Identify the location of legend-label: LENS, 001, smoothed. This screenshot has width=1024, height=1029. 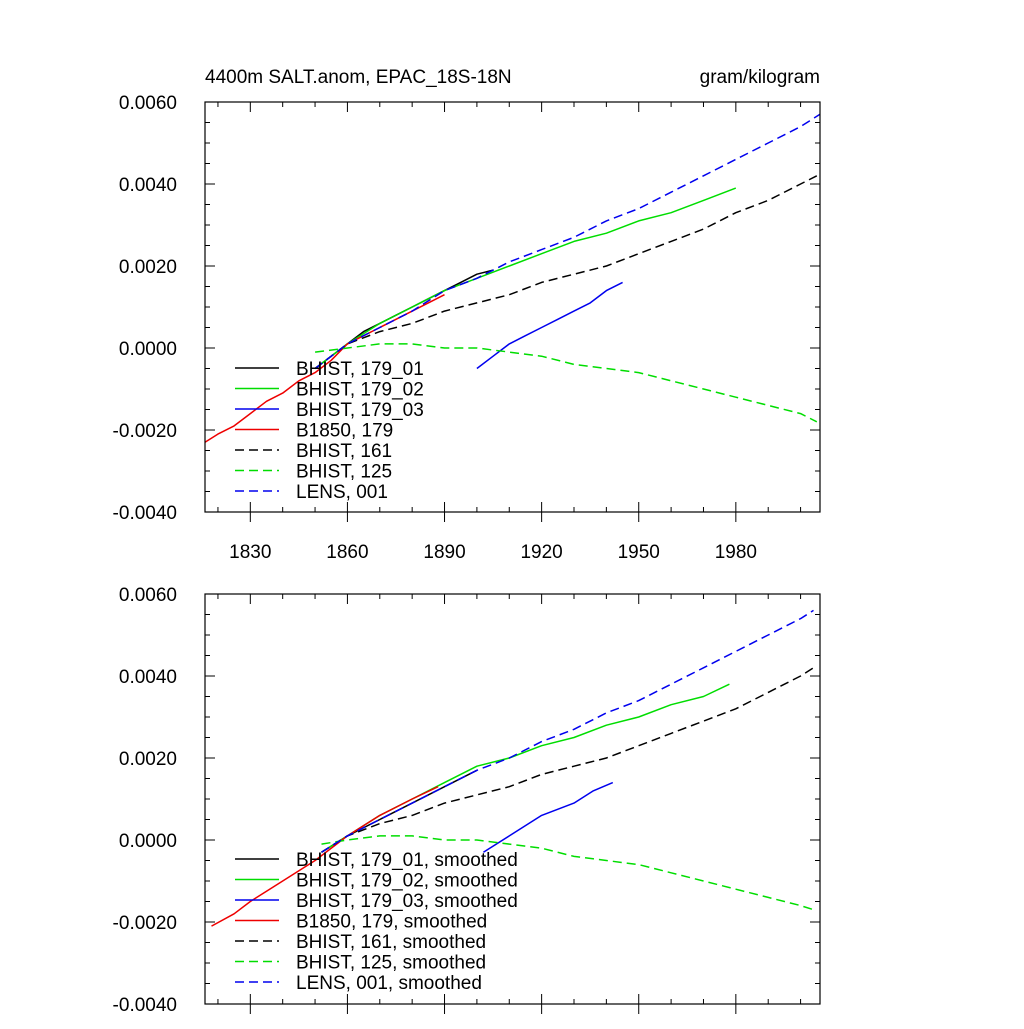
(389, 983).